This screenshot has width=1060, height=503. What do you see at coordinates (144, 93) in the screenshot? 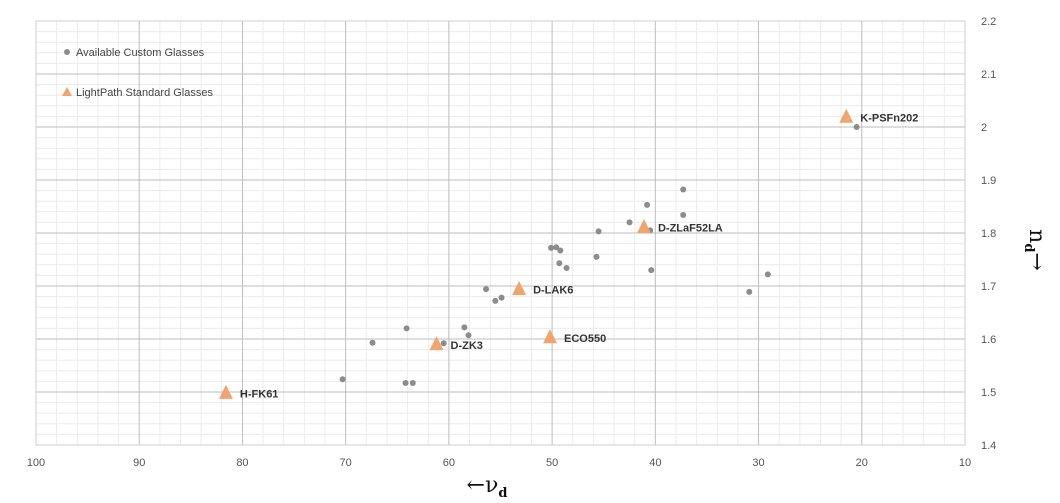
I see `legend-label-standard: LightPath Standard Glasses` at bounding box center [144, 93].